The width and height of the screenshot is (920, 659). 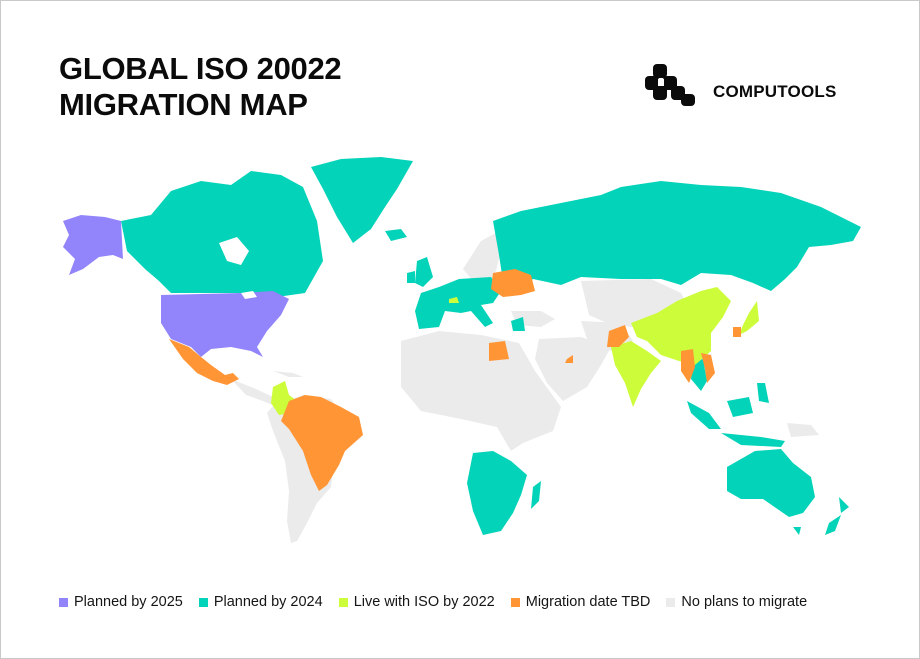 I want to click on legend-label: Live with ISO by 2022, so click(x=424, y=602).